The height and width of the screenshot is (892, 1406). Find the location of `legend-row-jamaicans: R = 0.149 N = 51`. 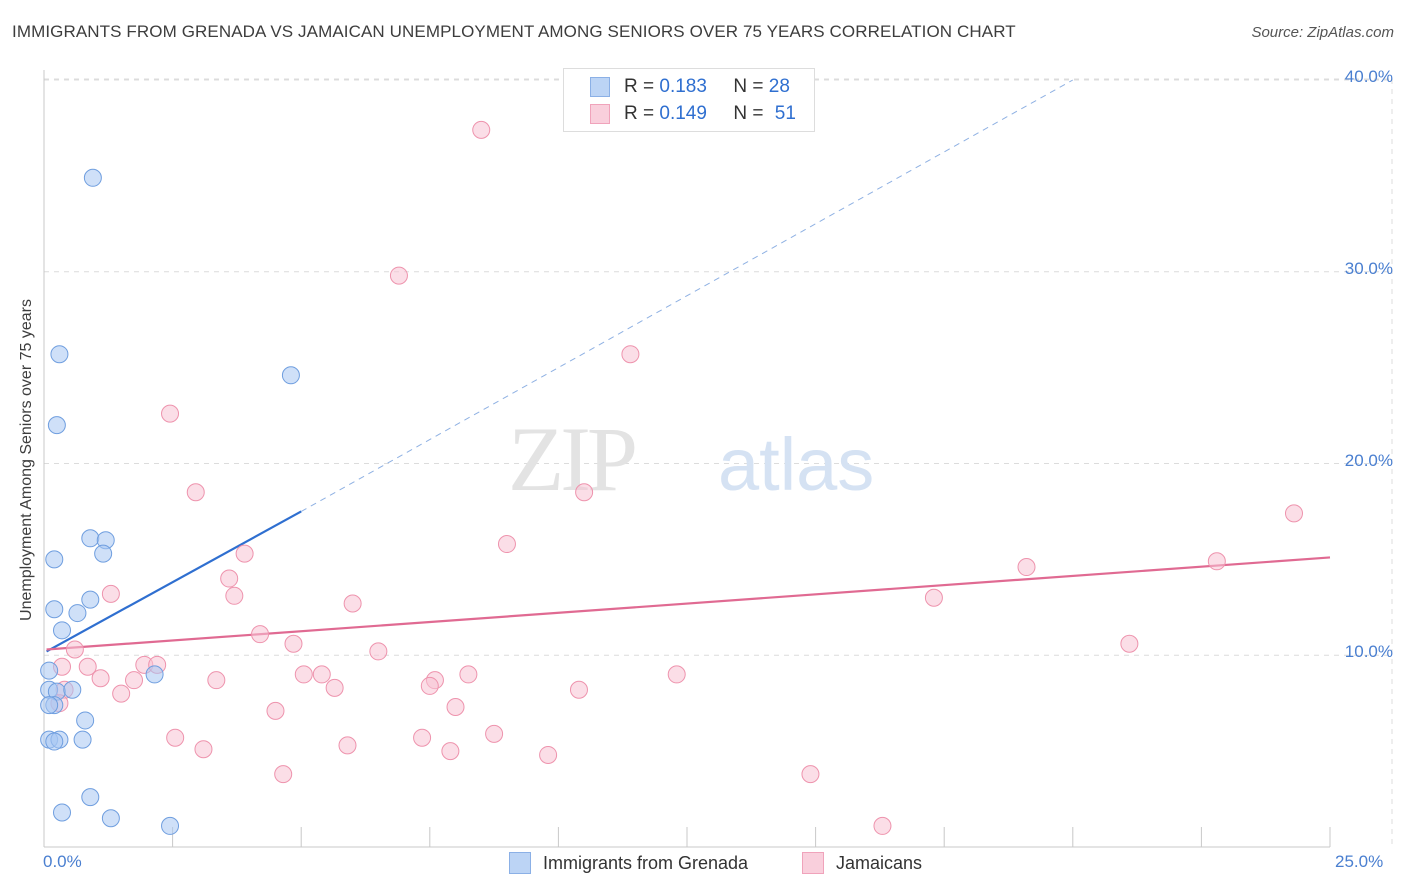

legend-row-jamaicans: R = 0.149 N = 51 is located at coordinates (693, 114).